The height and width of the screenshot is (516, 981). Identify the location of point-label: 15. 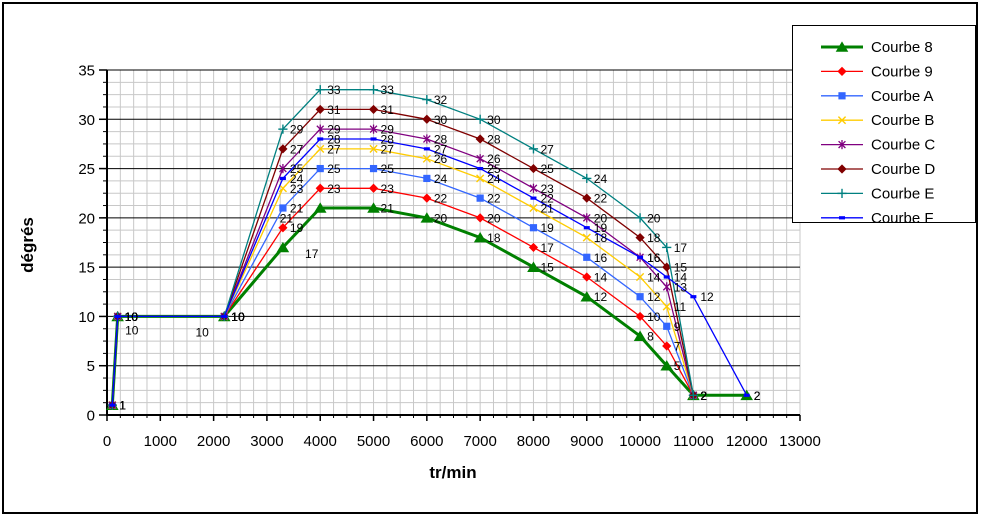
(681, 268).